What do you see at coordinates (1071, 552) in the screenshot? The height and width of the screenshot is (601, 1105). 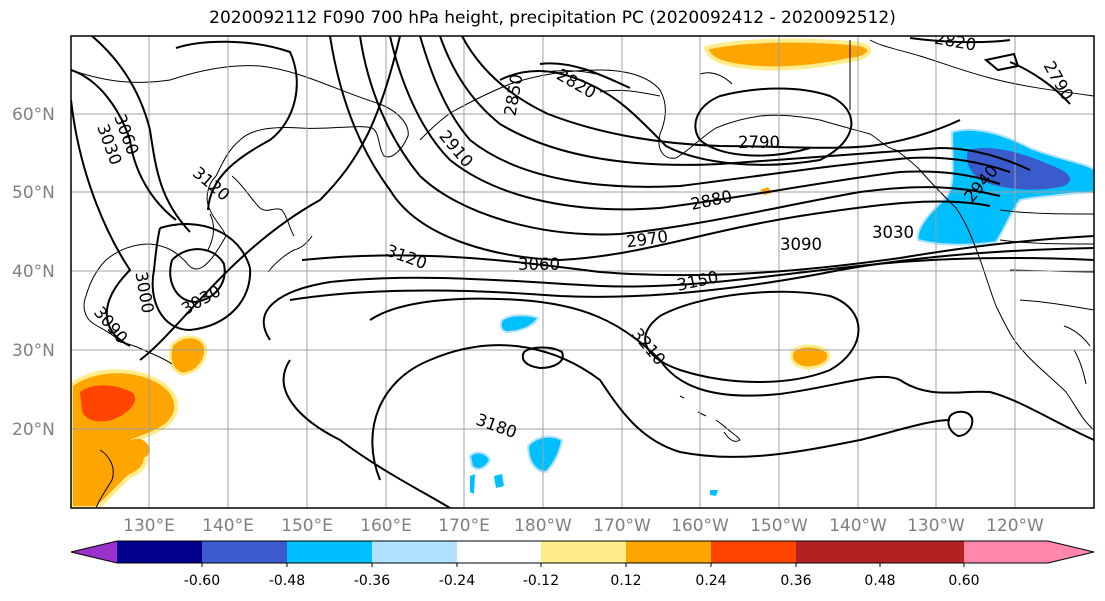 I see `colorbar-extend-high` at bounding box center [1071, 552].